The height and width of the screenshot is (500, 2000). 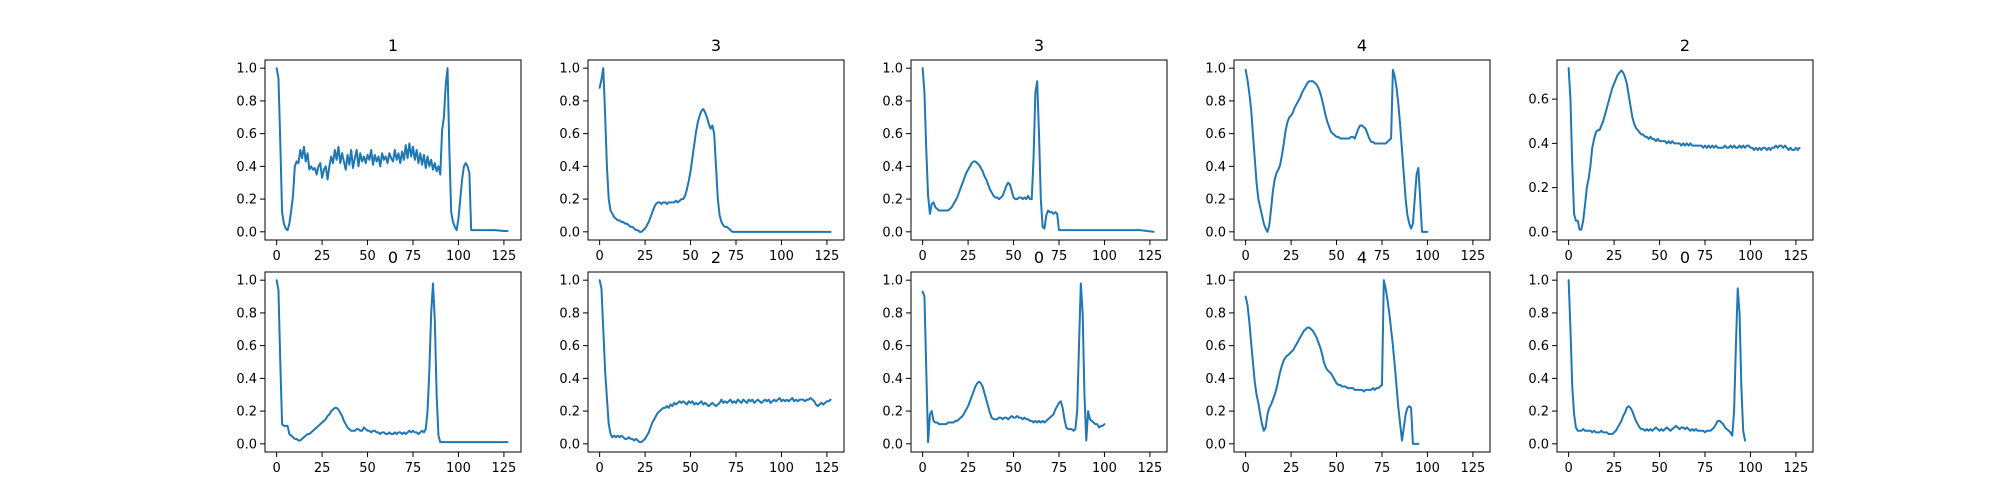 I want to click on subplot-8: 0 0 25 50 75 100 125 0.0 0.2 0.4 0.6 0.8 1.0, so click(x=1025, y=362).